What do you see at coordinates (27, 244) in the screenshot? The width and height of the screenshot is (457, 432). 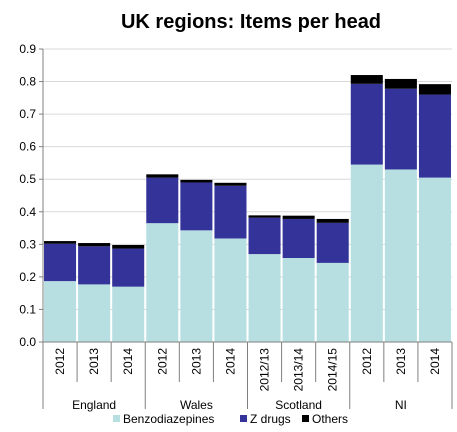 I see `y-tick-label: 0.3` at bounding box center [27, 244].